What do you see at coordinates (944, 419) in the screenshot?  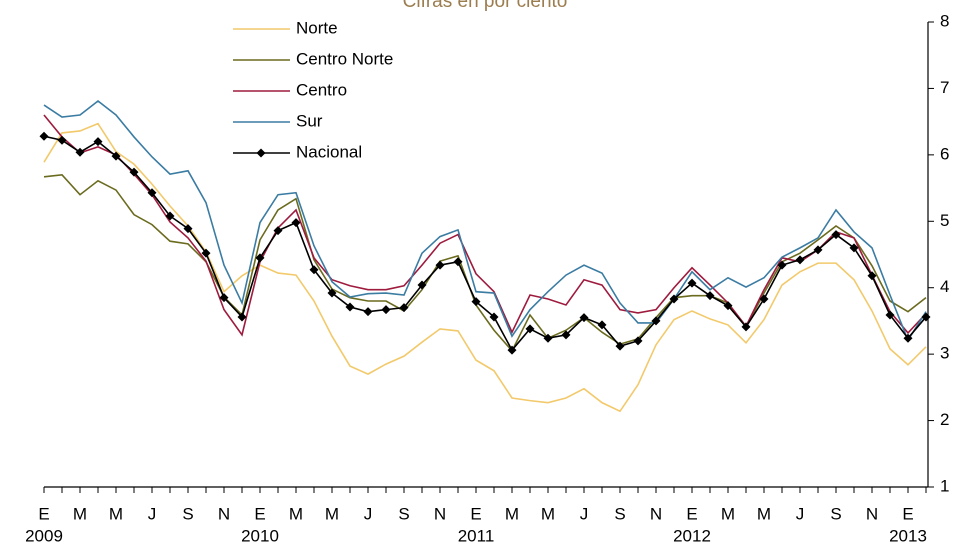 I see `y-tick-label: 2` at bounding box center [944, 419].